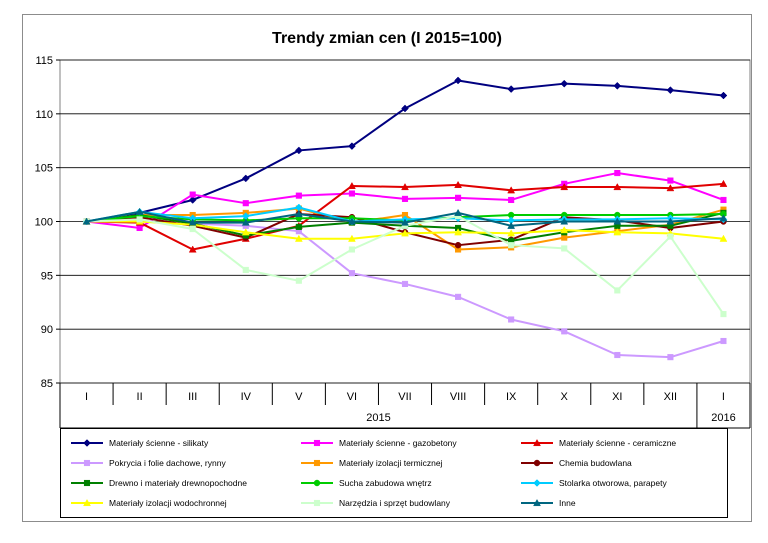 The image size is (768, 543). What do you see at coordinates (47, 330) in the screenshot?
I see `y-tick-label: 90` at bounding box center [47, 330].